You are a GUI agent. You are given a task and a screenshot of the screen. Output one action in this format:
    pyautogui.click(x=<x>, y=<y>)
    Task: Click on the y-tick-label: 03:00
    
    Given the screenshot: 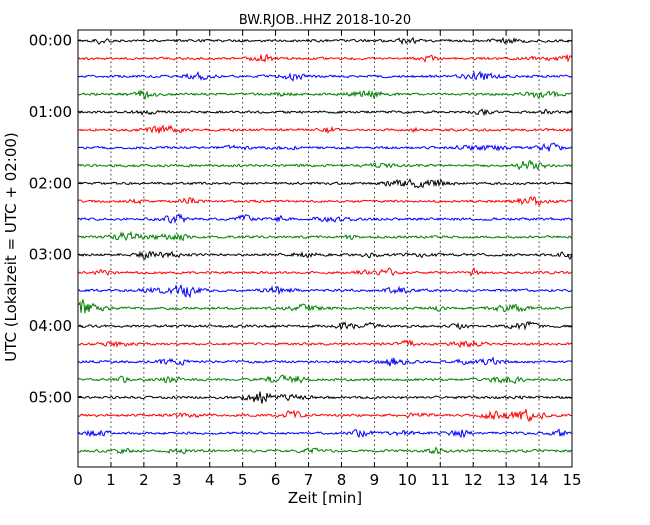 What is the action you would take?
    pyautogui.click(x=50, y=255)
    